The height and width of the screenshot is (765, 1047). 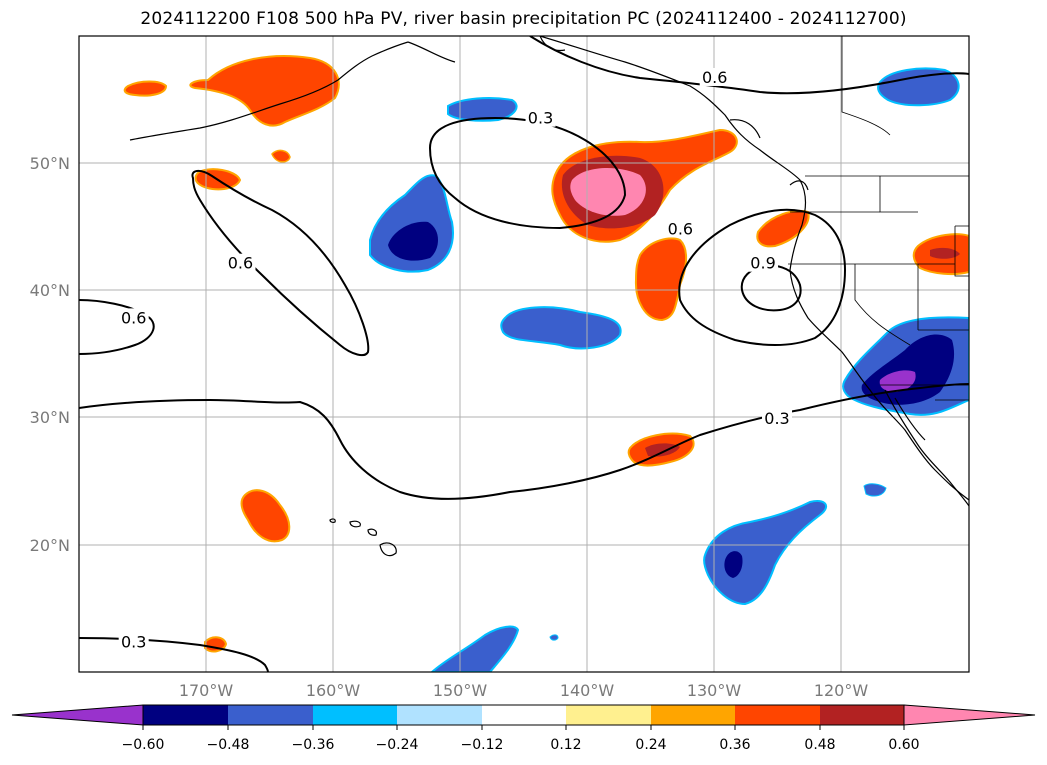 I want to click on colorbar-tick-label: 0.60, so click(x=903, y=745).